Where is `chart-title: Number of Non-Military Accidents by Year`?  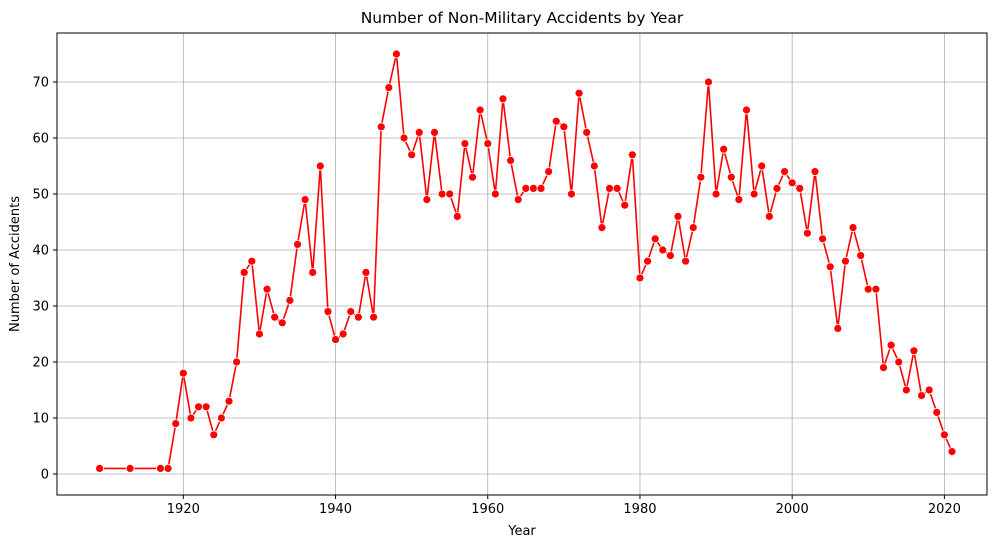 chart-title: Number of Non-Military Accidents by Year is located at coordinates (522, 18).